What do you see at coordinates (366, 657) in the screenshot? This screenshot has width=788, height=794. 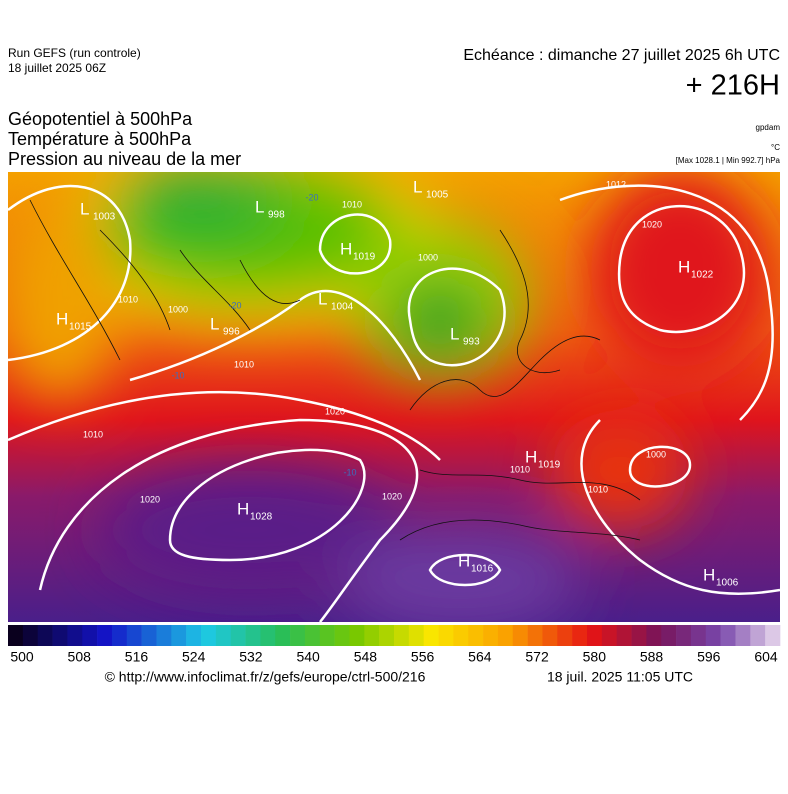 I see `colorbar-tick-label: 548` at bounding box center [366, 657].